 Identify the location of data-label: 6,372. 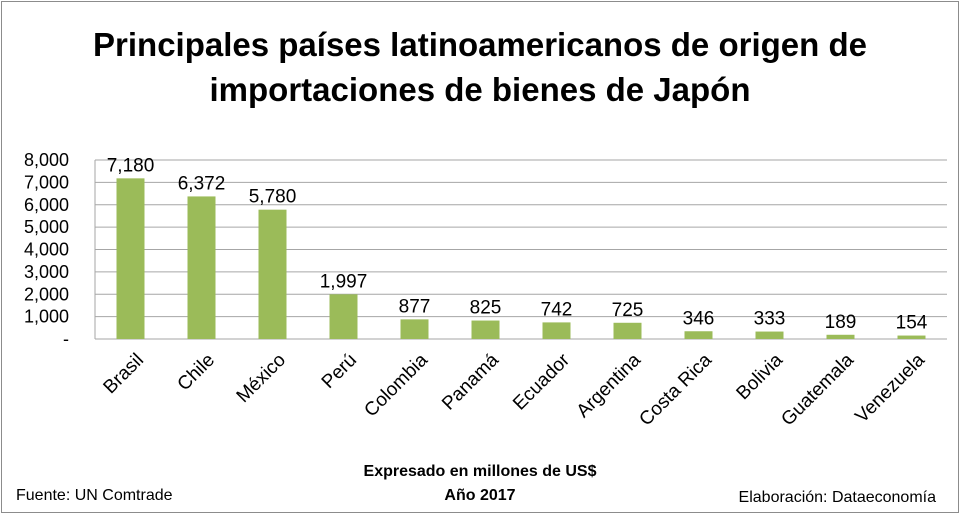
(202, 183).